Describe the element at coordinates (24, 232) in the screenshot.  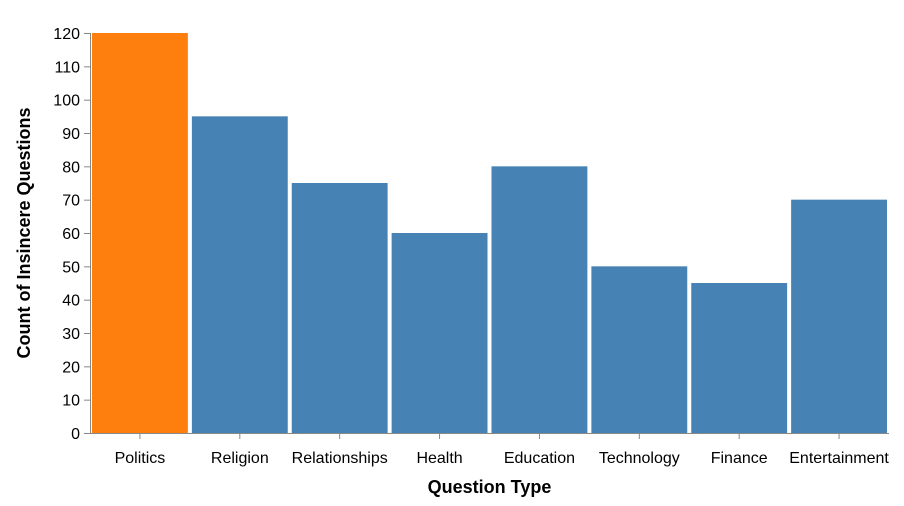
I see `y-axis-title: Count of Insincere Questions` at that location.